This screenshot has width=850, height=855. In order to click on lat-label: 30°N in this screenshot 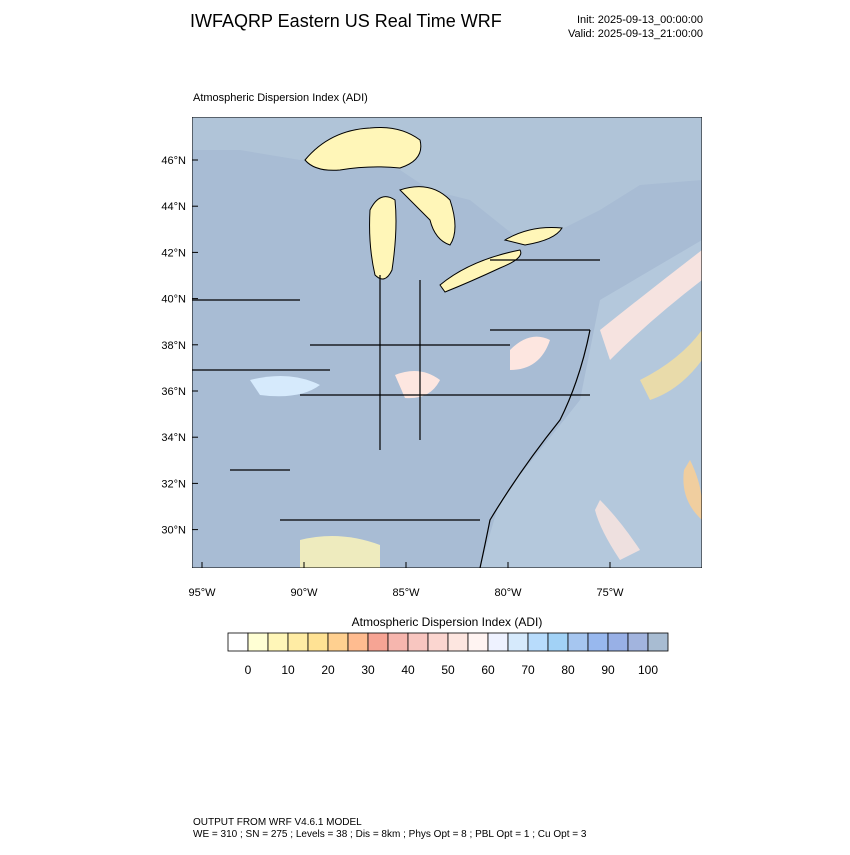, I will do `click(173, 531)`.